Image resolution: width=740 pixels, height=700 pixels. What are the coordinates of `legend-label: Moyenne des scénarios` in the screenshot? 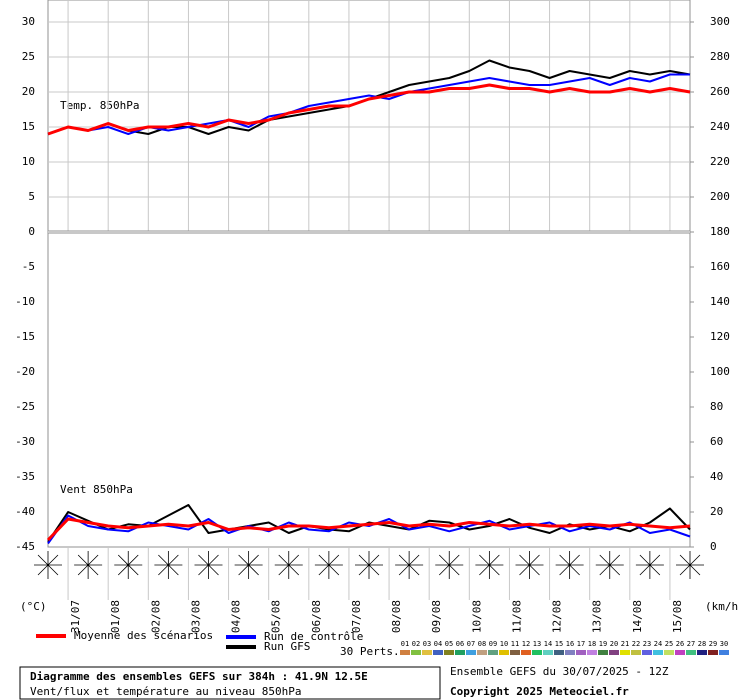 It's located at (143, 635).